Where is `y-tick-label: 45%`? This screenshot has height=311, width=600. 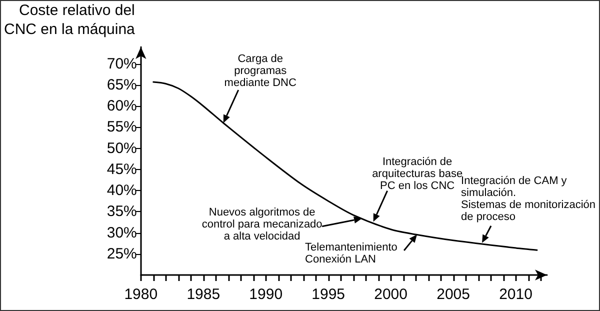 y-tick-label: 45% is located at coordinates (121, 169).